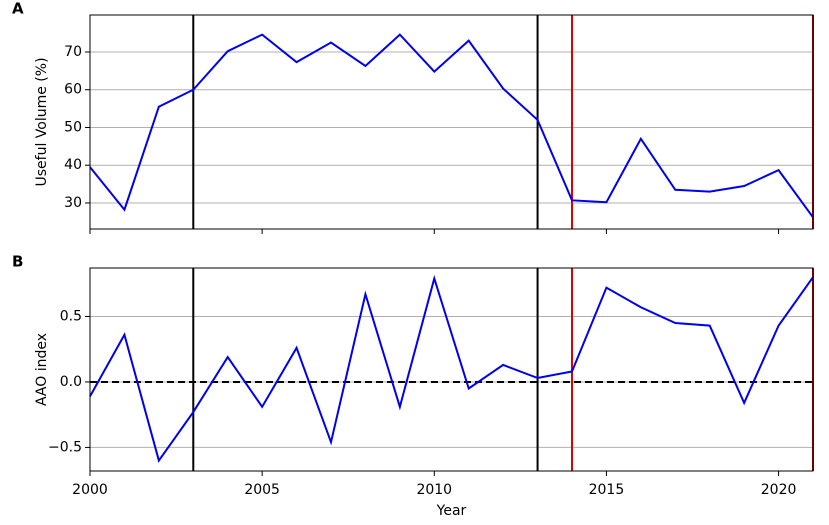 Image resolution: width=829 pixels, height=525 pixels. Describe the element at coordinates (42, 121) in the screenshot. I see `y-axis-label: Useful Volume (%)` at that location.